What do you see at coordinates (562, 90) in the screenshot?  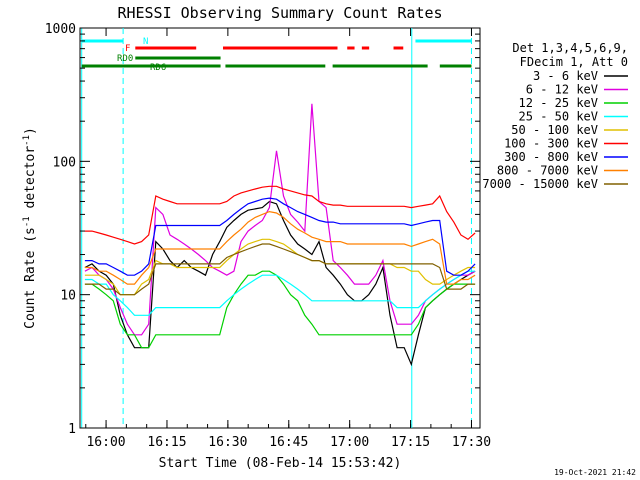 I see `legend-label-2: 6 - 12 keV` at bounding box center [562, 90].